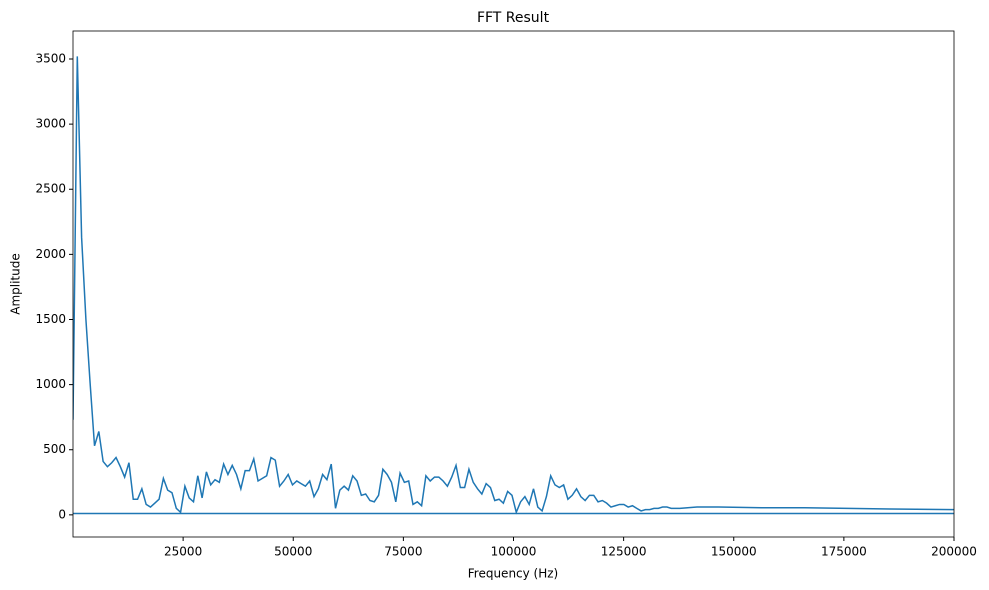 Image resolution: width=989 pixels, height=590 pixels. Describe the element at coordinates (514, 552) in the screenshot. I see `x-tick-label: 100000` at that location.